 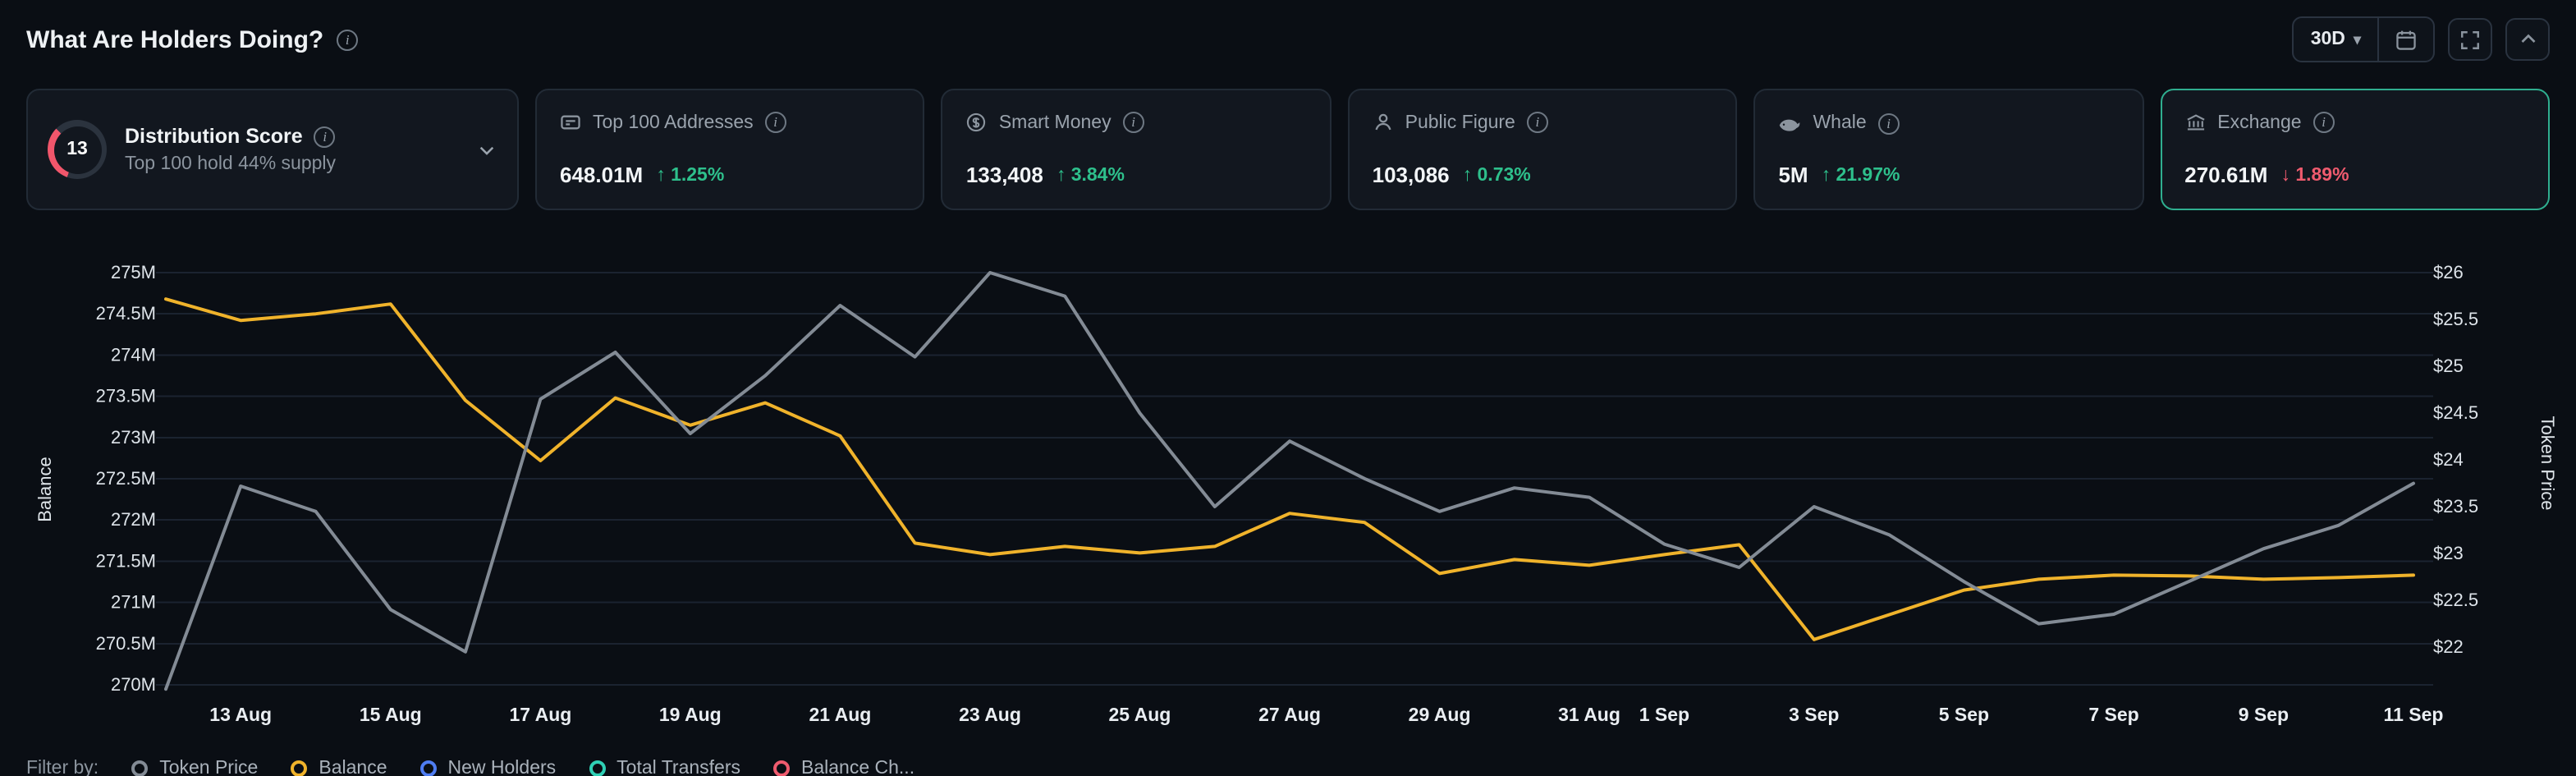 What do you see at coordinates (691, 714) in the screenshot?
I see `svg-text: 19 Aug` at bounding box center [691, 714].